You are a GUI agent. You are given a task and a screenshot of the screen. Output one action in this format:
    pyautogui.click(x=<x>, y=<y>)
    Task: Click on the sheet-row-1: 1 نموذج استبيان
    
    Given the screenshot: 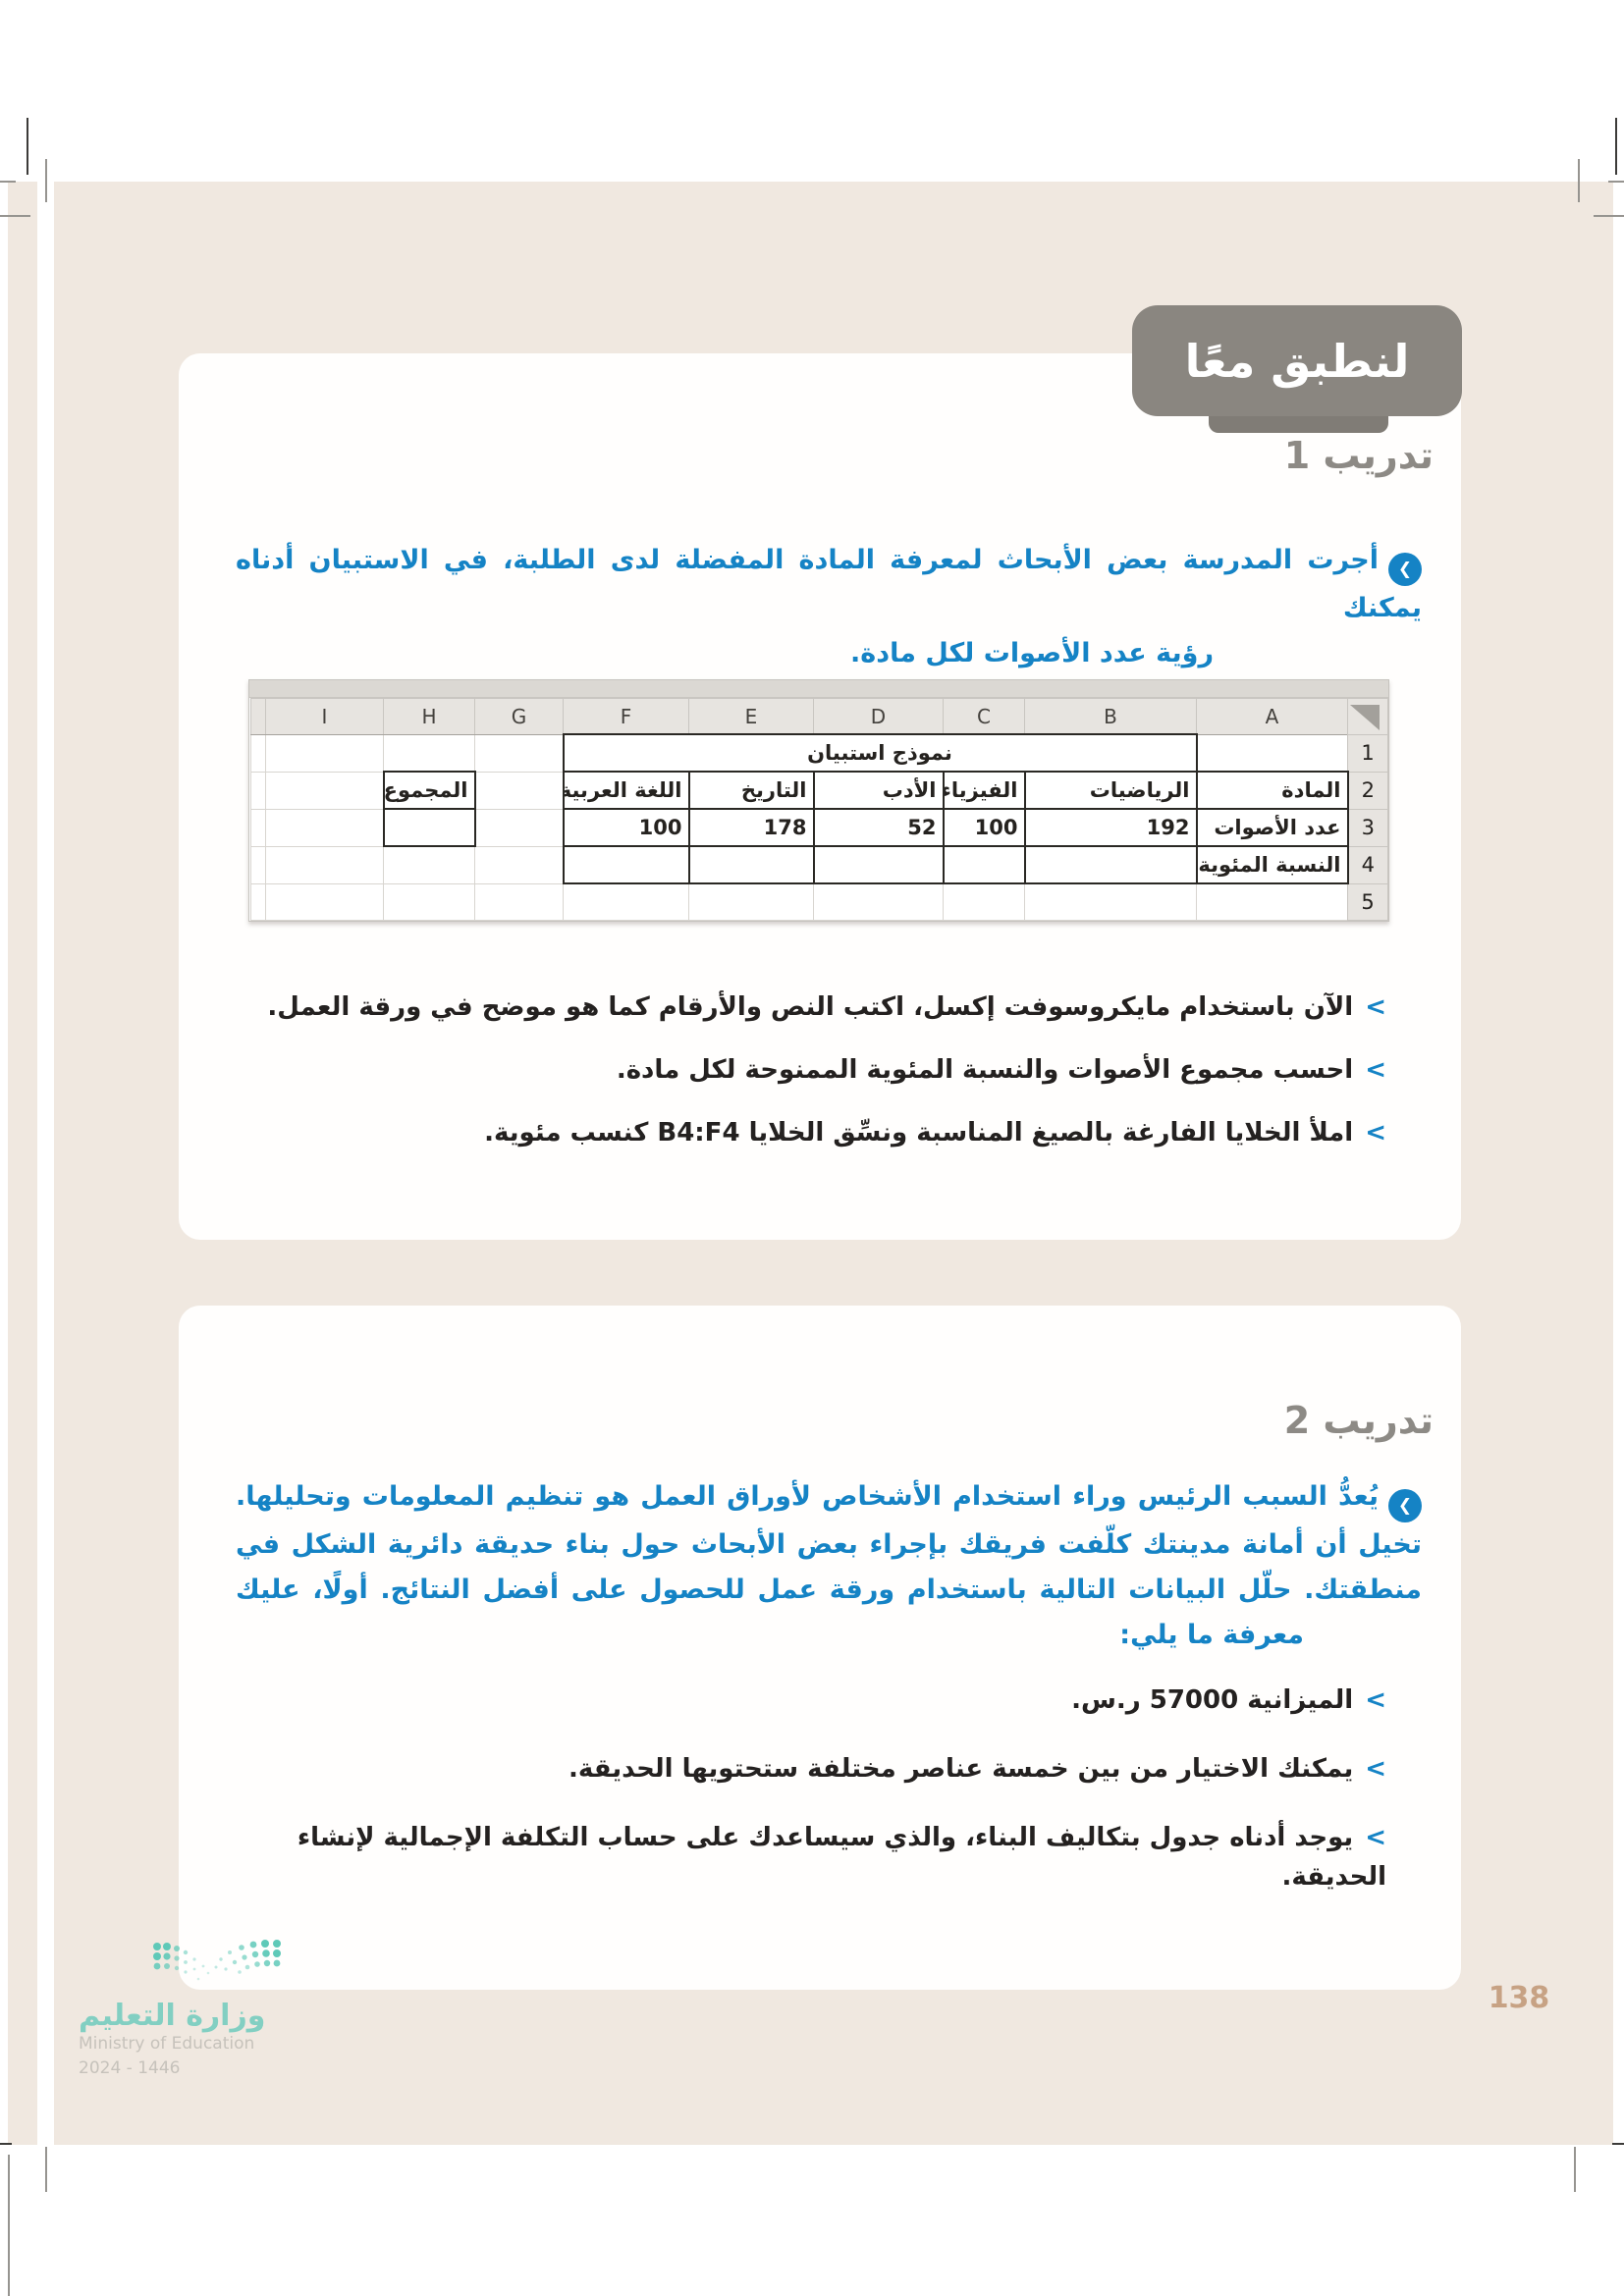 What is the action you would take?
    pyautogui.click(x=819, y=753)
    